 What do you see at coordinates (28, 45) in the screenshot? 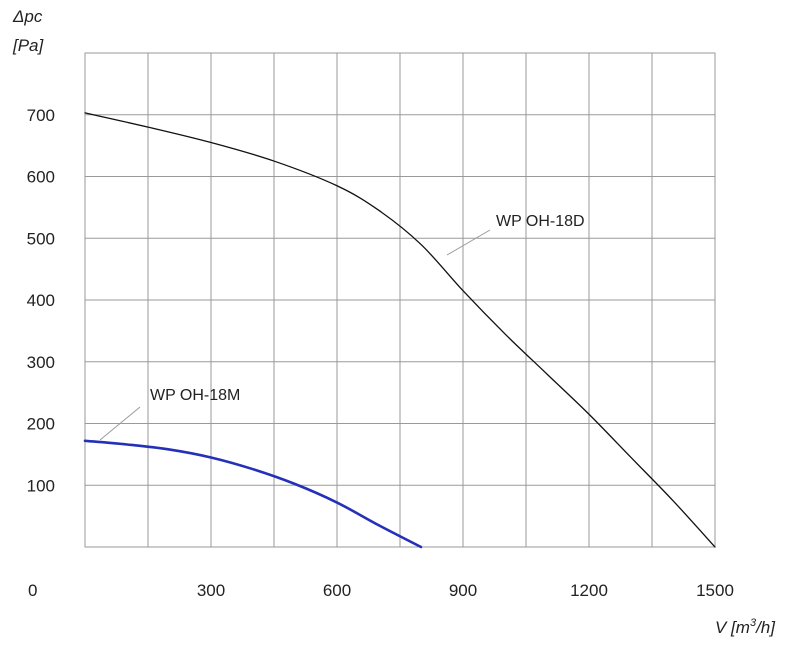
I see `y-axis-unit: [Pa]` at bounding box center [28, 45].